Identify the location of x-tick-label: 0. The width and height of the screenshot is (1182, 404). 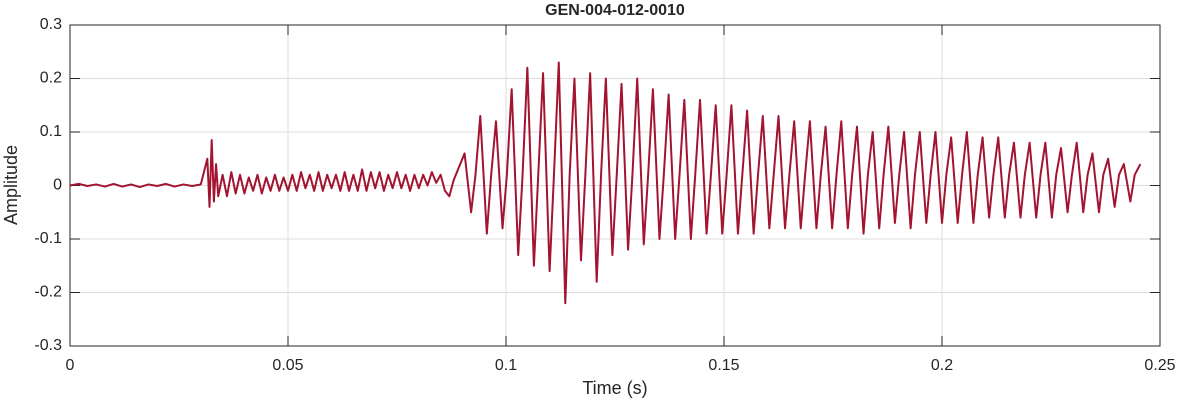
(70, 365).